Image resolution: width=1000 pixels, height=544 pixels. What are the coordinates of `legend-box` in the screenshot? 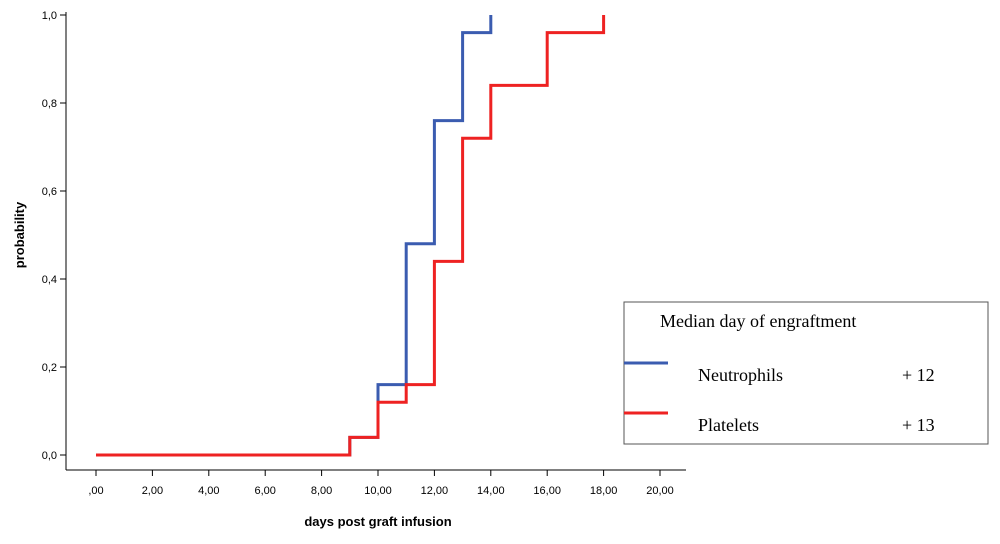 It's located at (806, 373).